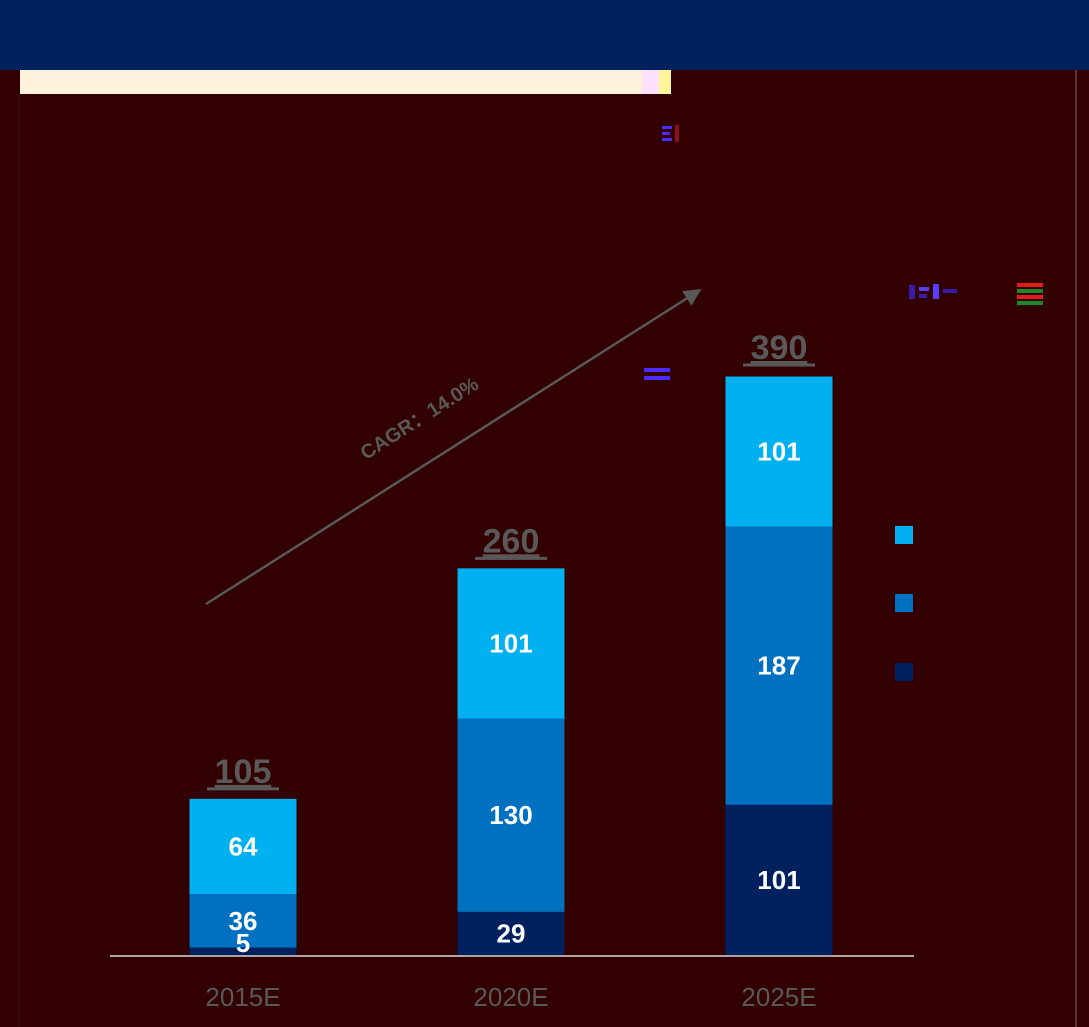 The image size is (1089, 1027). What do you see at coordinates (420, 419) in the screenshot?
I see `cagr-annotation: CAGR：14.0%` at bounding box center [420, 419].